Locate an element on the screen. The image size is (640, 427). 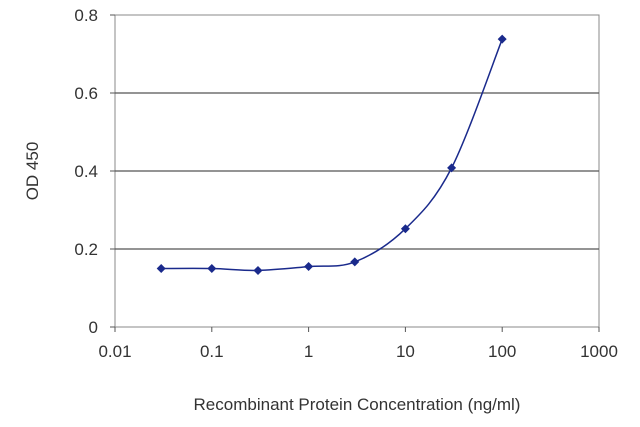
x-tick-label-4: 100 is located at coordinates (502, 351).